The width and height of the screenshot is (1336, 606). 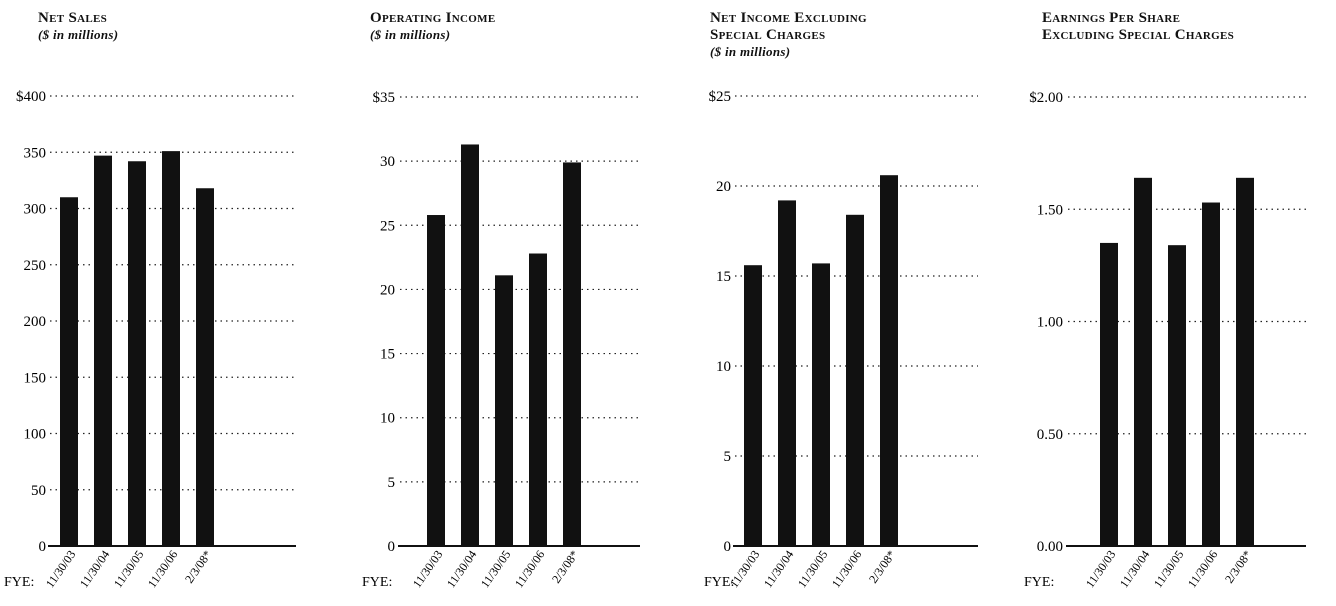 I want to click on title-line: Operating Income, so click(x=433, y=18).